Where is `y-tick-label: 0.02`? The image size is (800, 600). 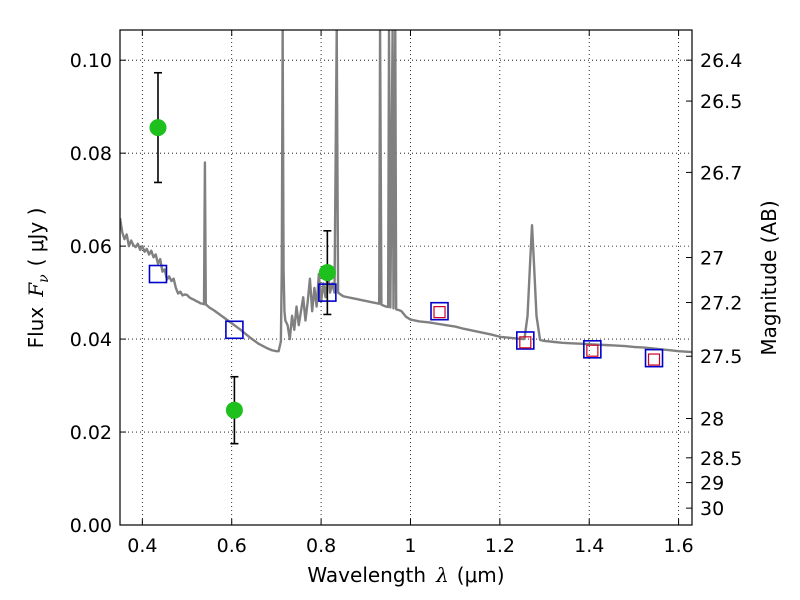
y-tick-label: 0.02 is located at coordinates (91, 433).